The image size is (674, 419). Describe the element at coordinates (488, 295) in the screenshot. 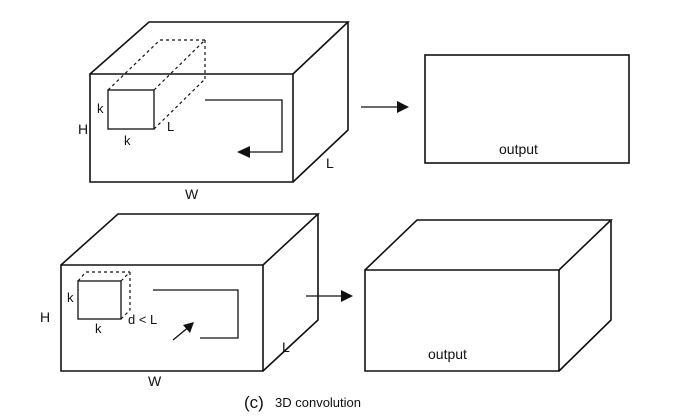

I see `bottom-output-volume` at that location.